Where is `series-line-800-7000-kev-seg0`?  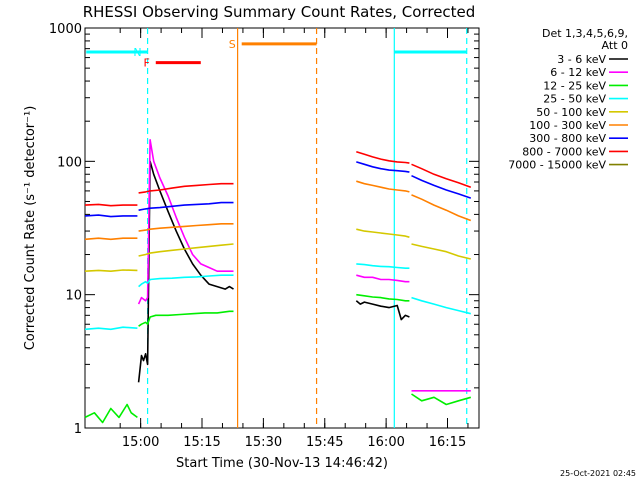 series-line-800-7000-kev-seg0 is located at coordinates (111, 205).